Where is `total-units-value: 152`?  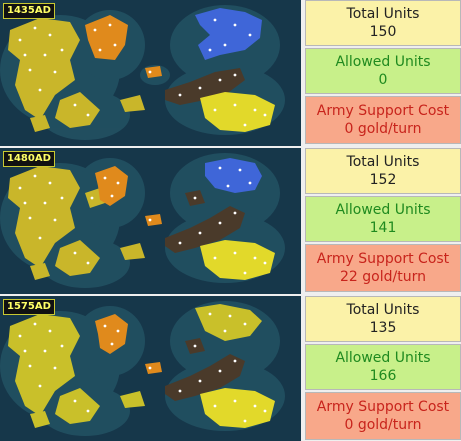 total-units-value: 152 is located at coordinates (383, 180).